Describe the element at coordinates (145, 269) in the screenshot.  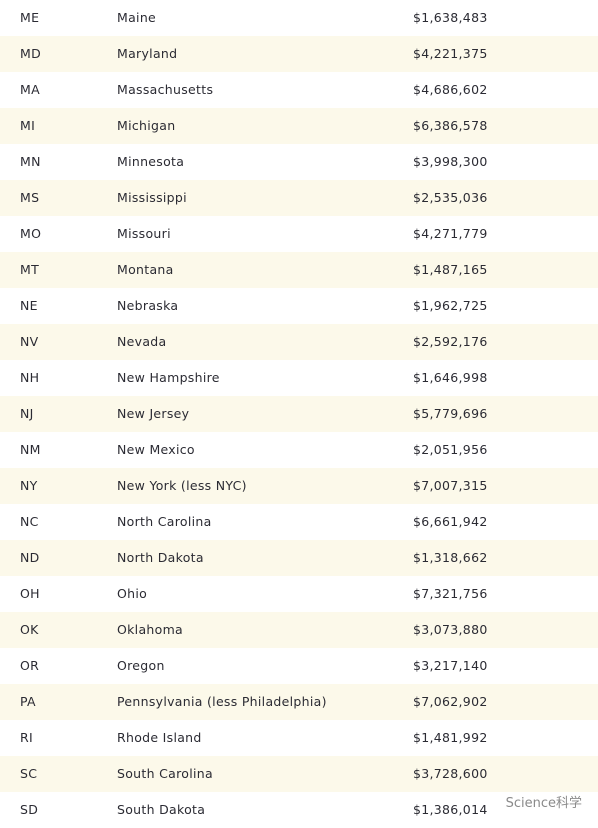
I see `state-name: Montana` at that location.